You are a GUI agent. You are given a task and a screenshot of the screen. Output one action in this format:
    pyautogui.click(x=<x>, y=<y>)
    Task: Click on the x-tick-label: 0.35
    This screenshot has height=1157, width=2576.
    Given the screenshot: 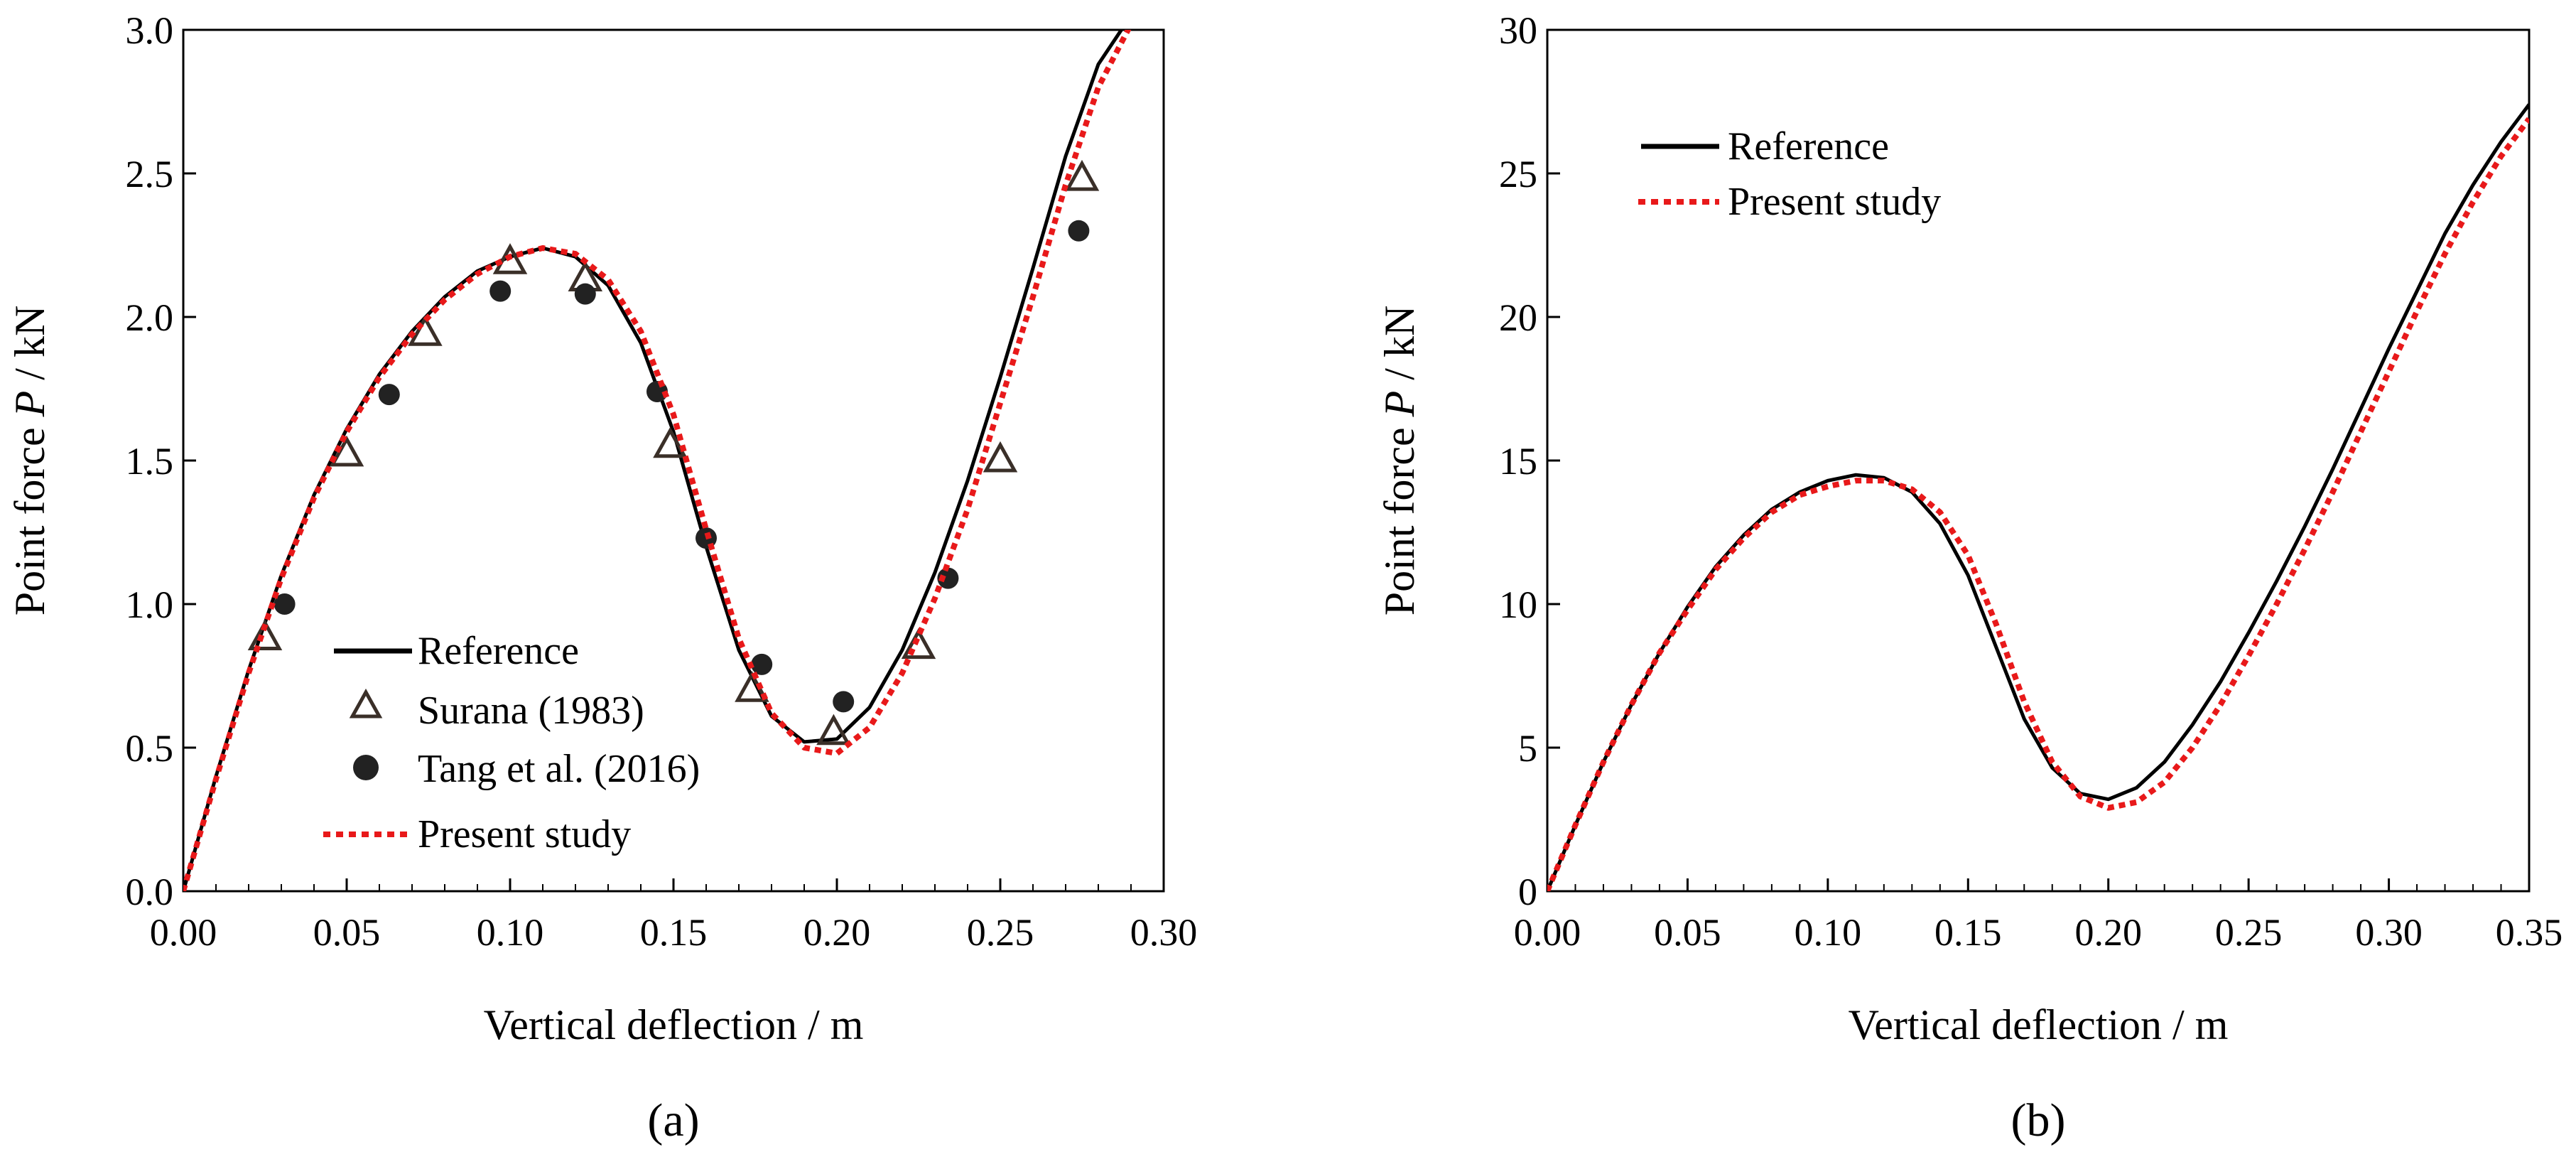 What is the action you would take?
    pyautogui.click(x=2529, y=932)
    